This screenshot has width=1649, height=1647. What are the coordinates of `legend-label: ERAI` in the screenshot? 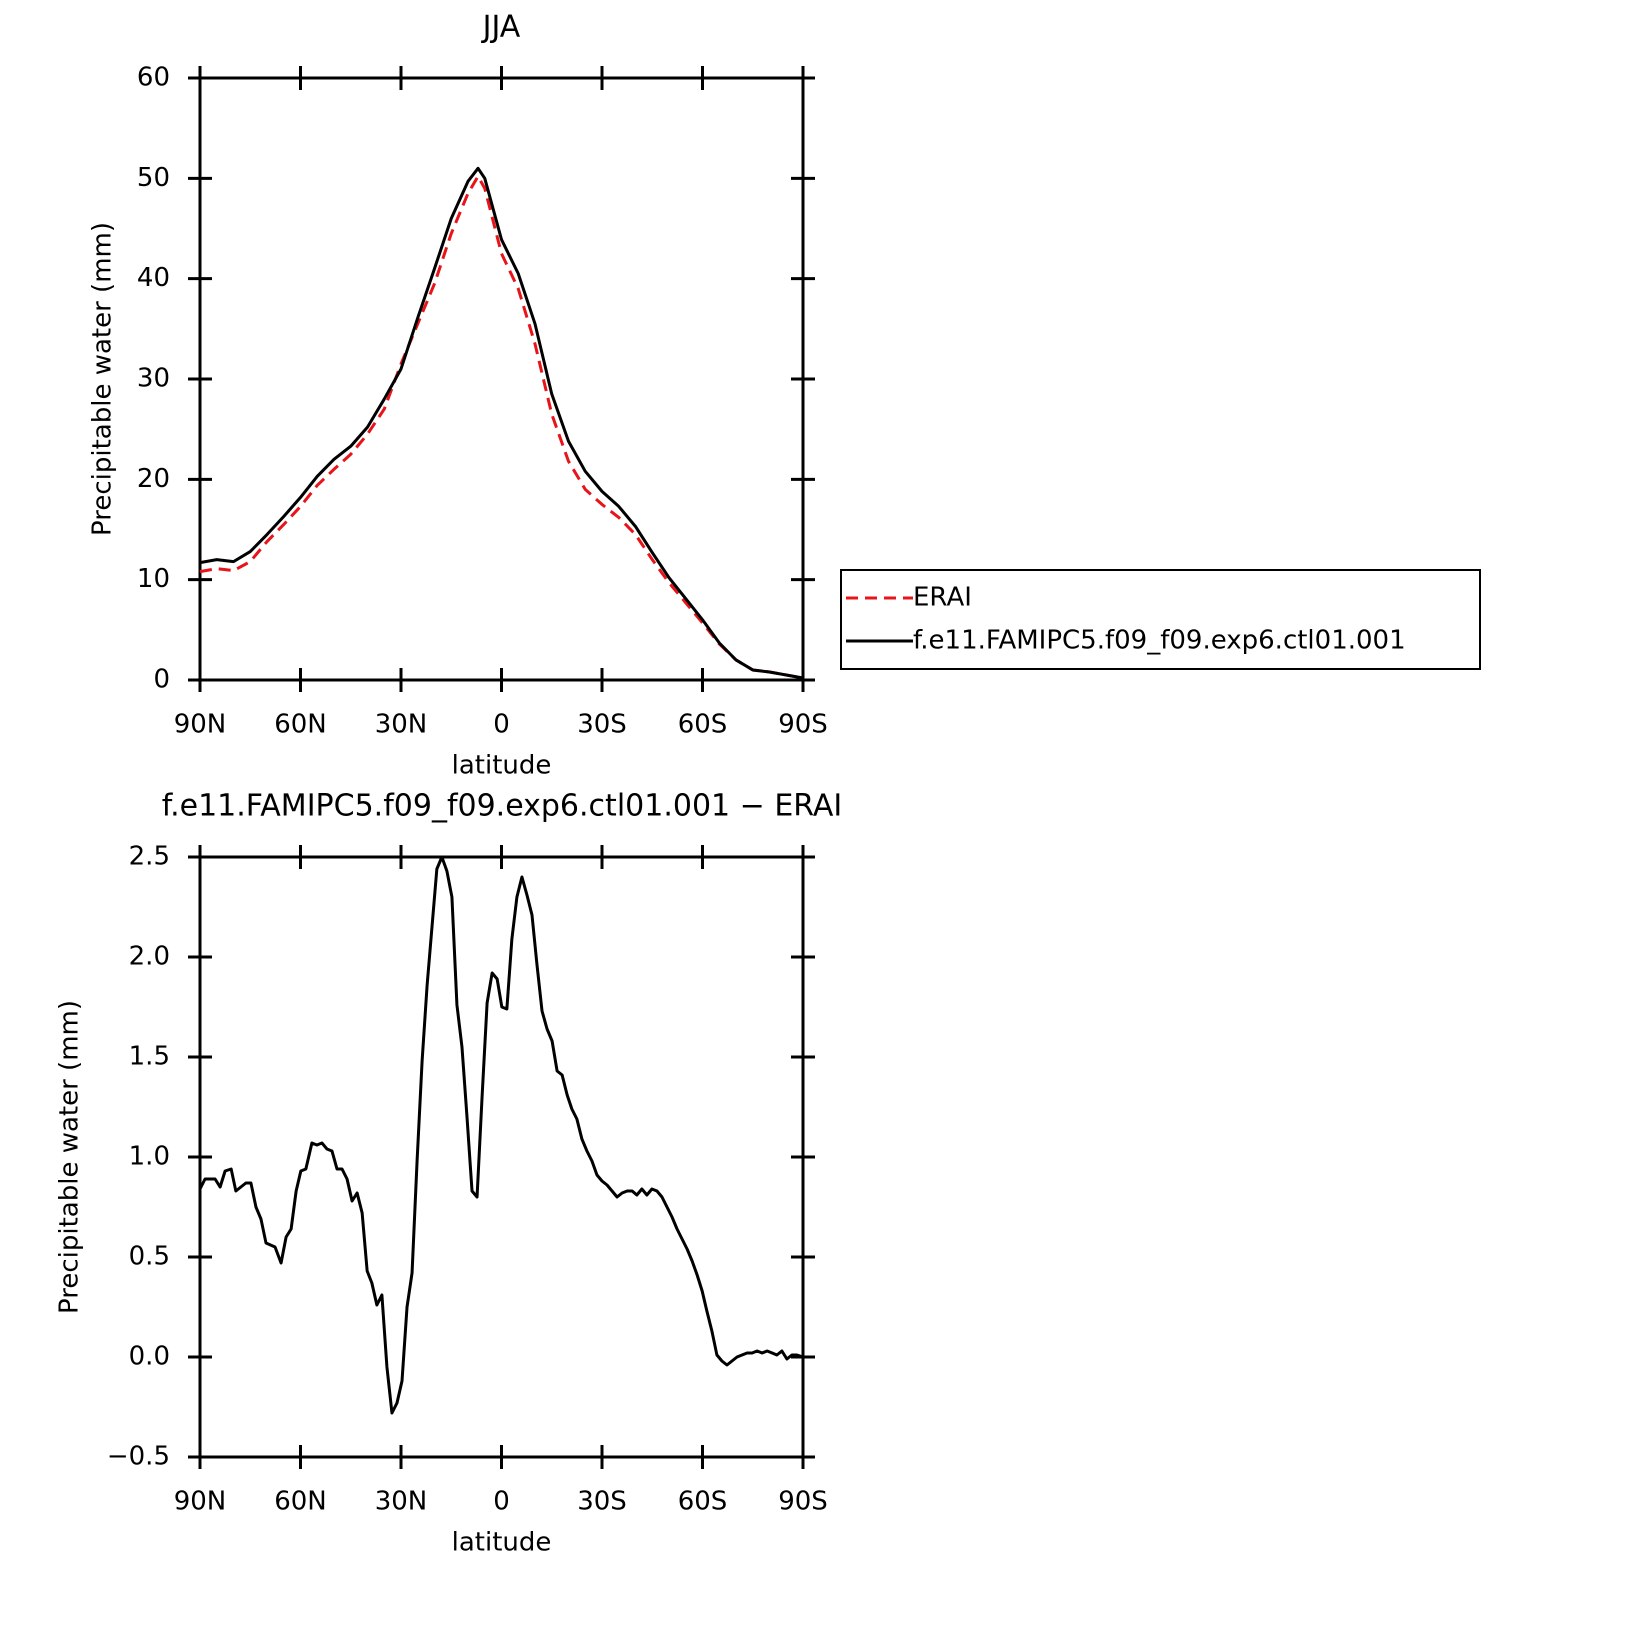 It's located at (942, 598).